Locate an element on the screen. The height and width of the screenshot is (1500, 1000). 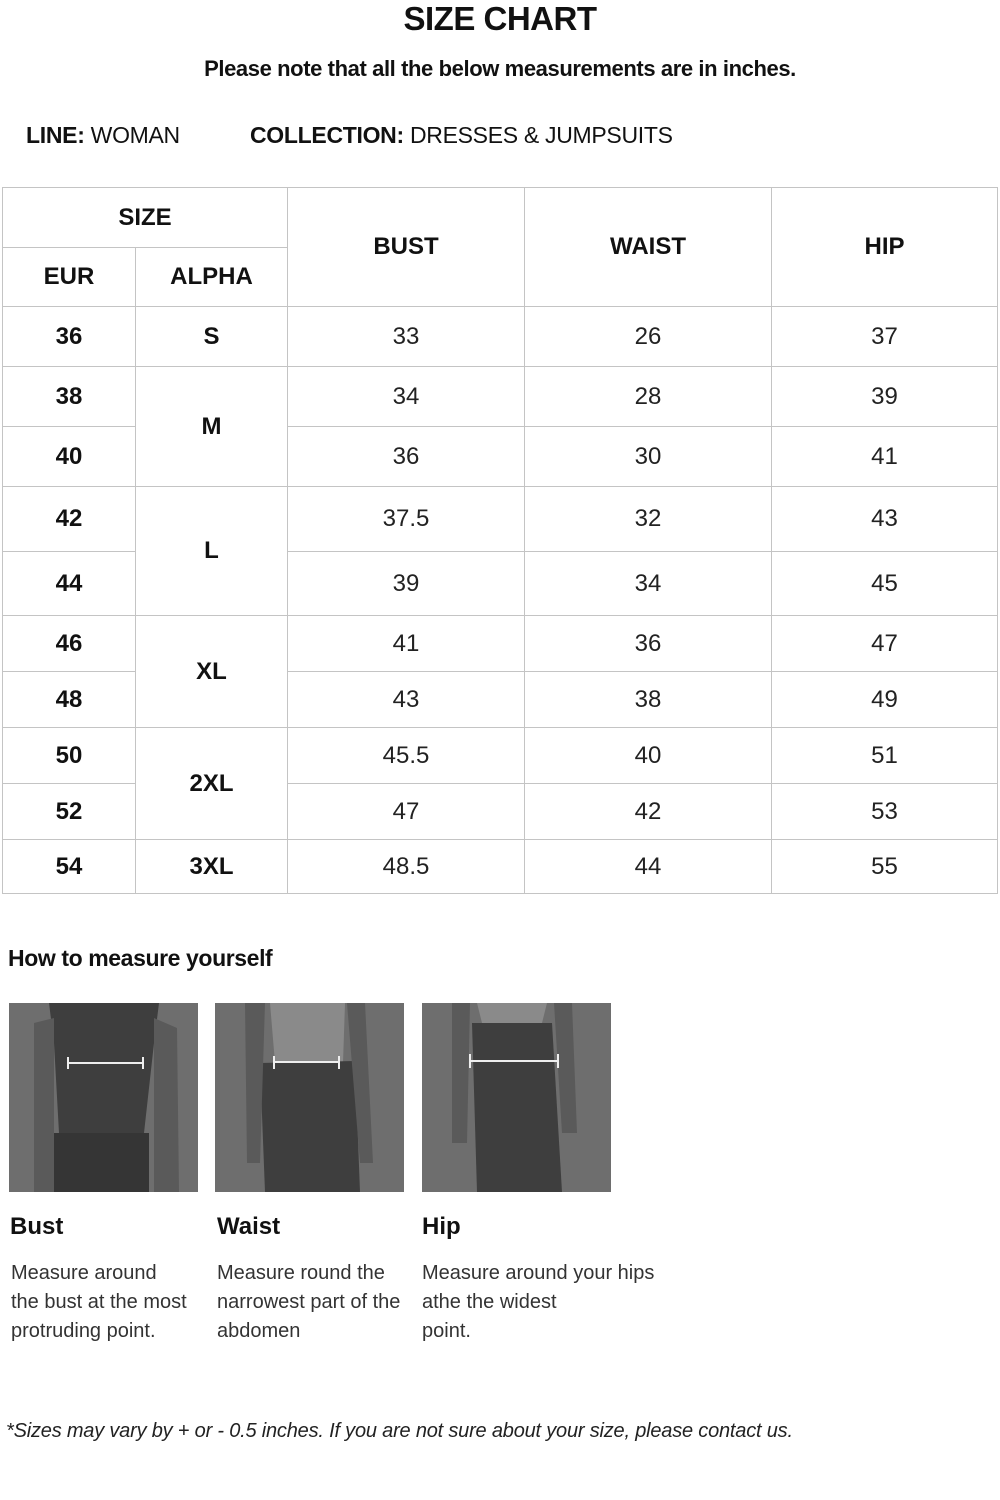
bust-cell: 36 is located at coordinates (406, 456).